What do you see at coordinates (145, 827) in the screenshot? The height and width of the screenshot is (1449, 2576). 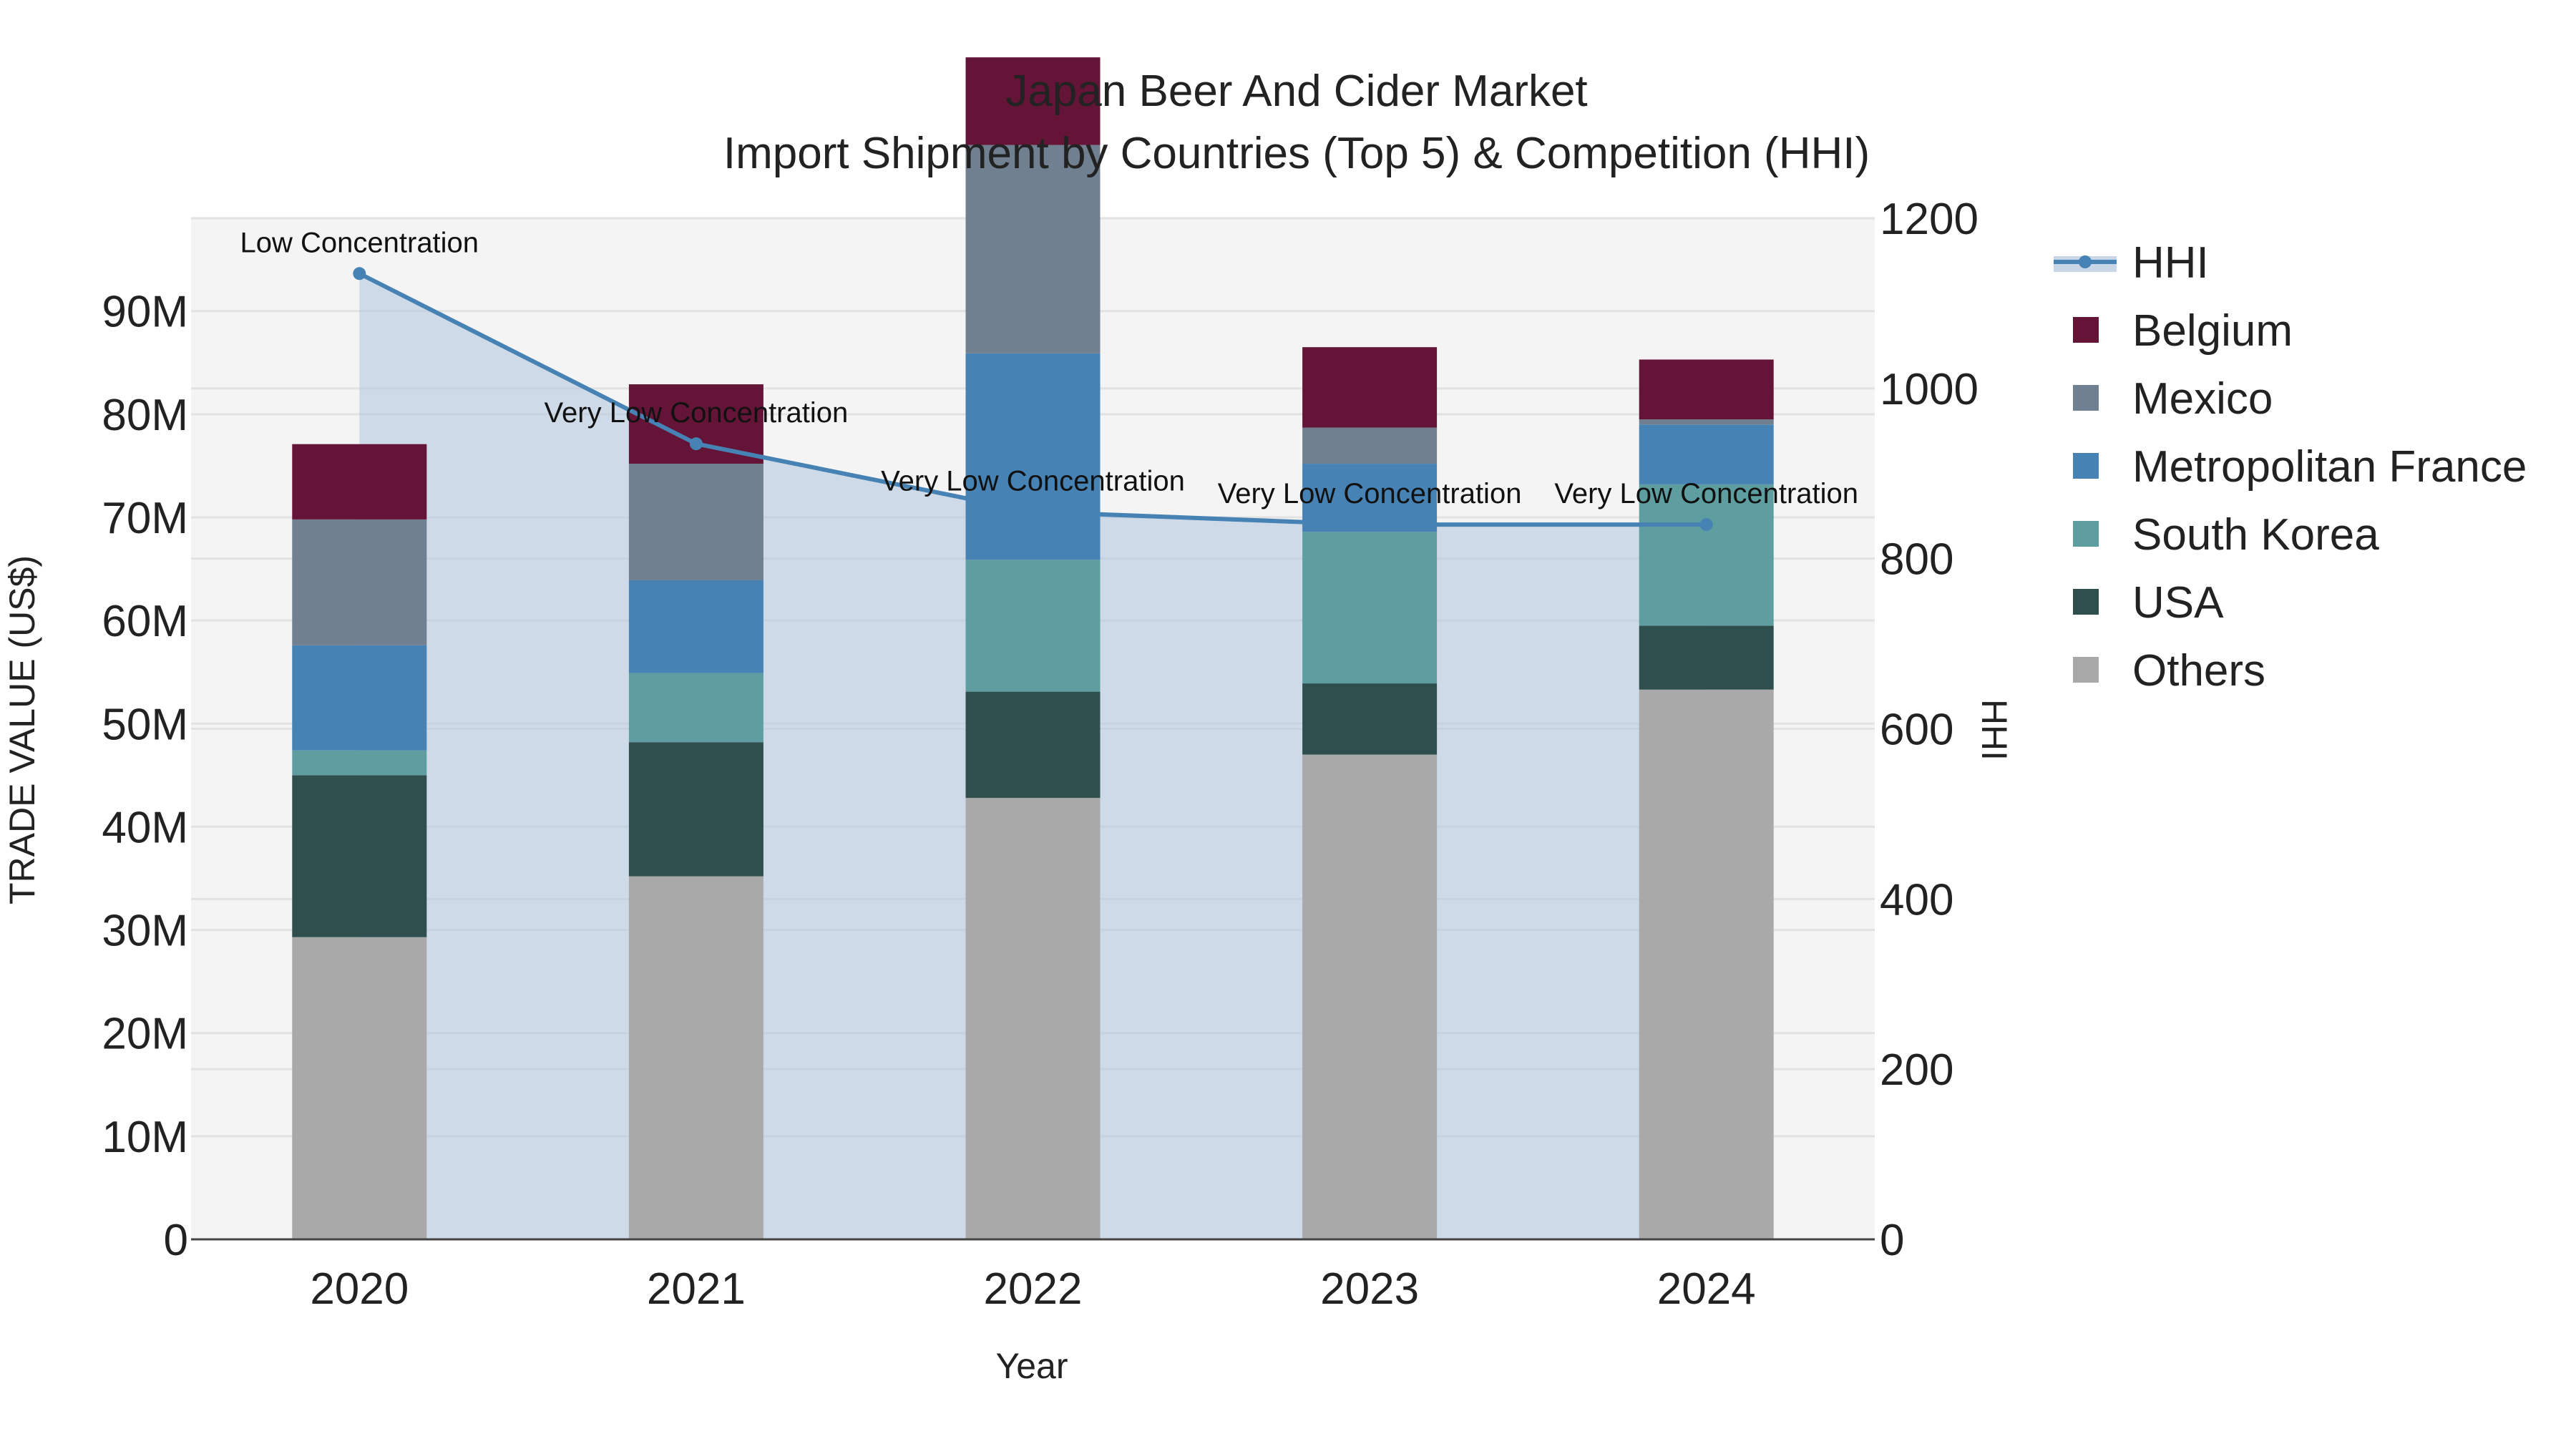 I see `y-tick-label: 40M` at bounding box center [145, 827].